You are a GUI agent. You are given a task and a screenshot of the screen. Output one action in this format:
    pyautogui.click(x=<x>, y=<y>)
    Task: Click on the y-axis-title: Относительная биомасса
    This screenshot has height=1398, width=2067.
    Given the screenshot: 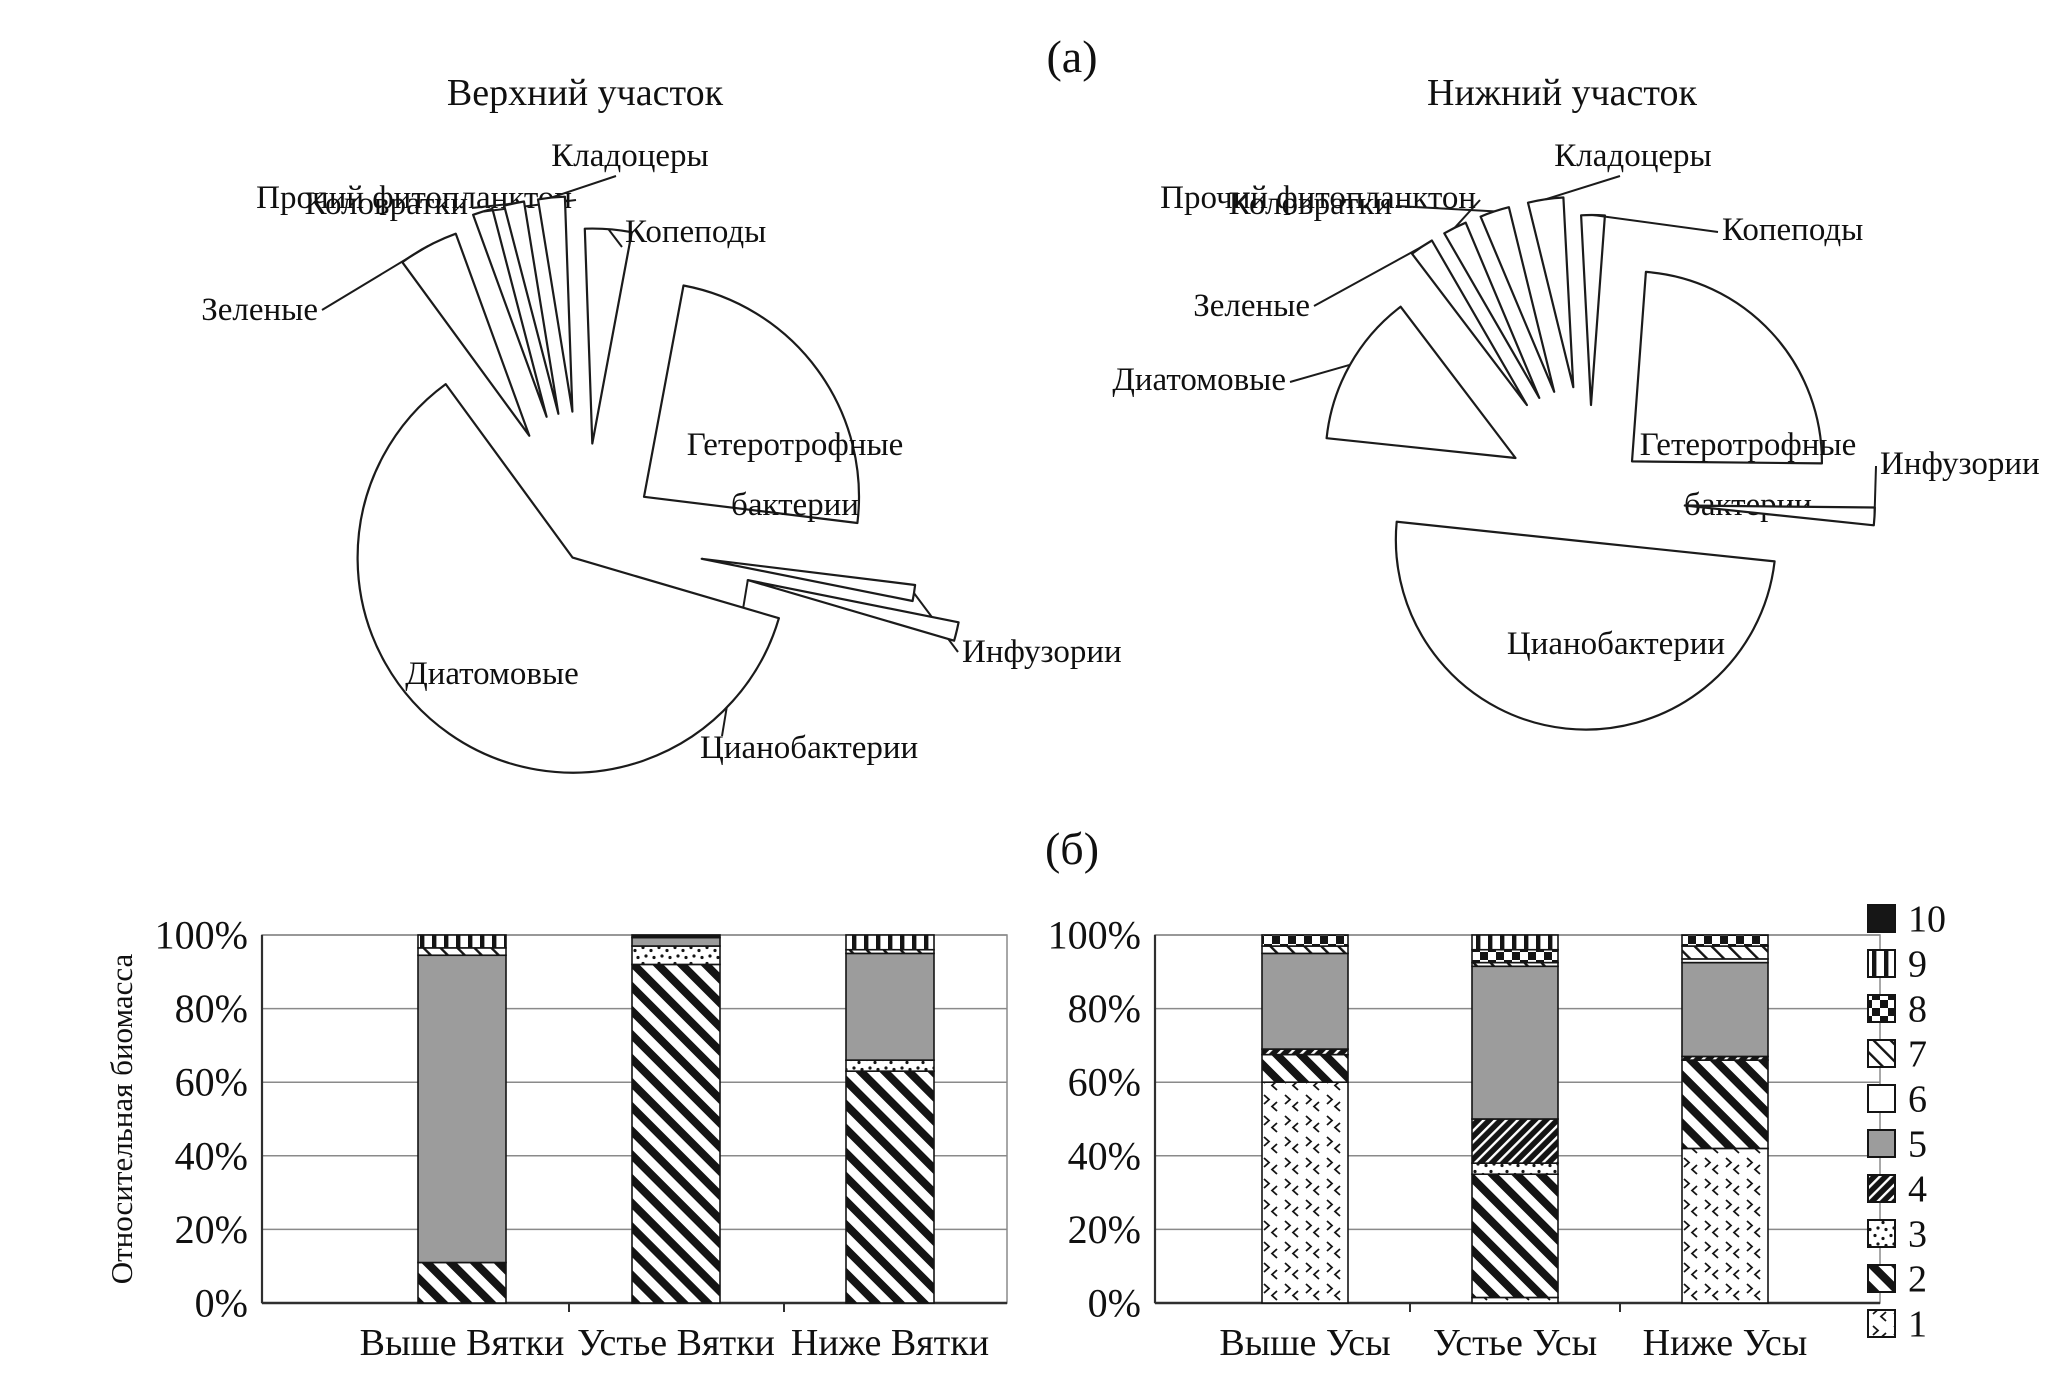 What is the action you would take?
    pyautogui.click(x=121, y=1119)
    